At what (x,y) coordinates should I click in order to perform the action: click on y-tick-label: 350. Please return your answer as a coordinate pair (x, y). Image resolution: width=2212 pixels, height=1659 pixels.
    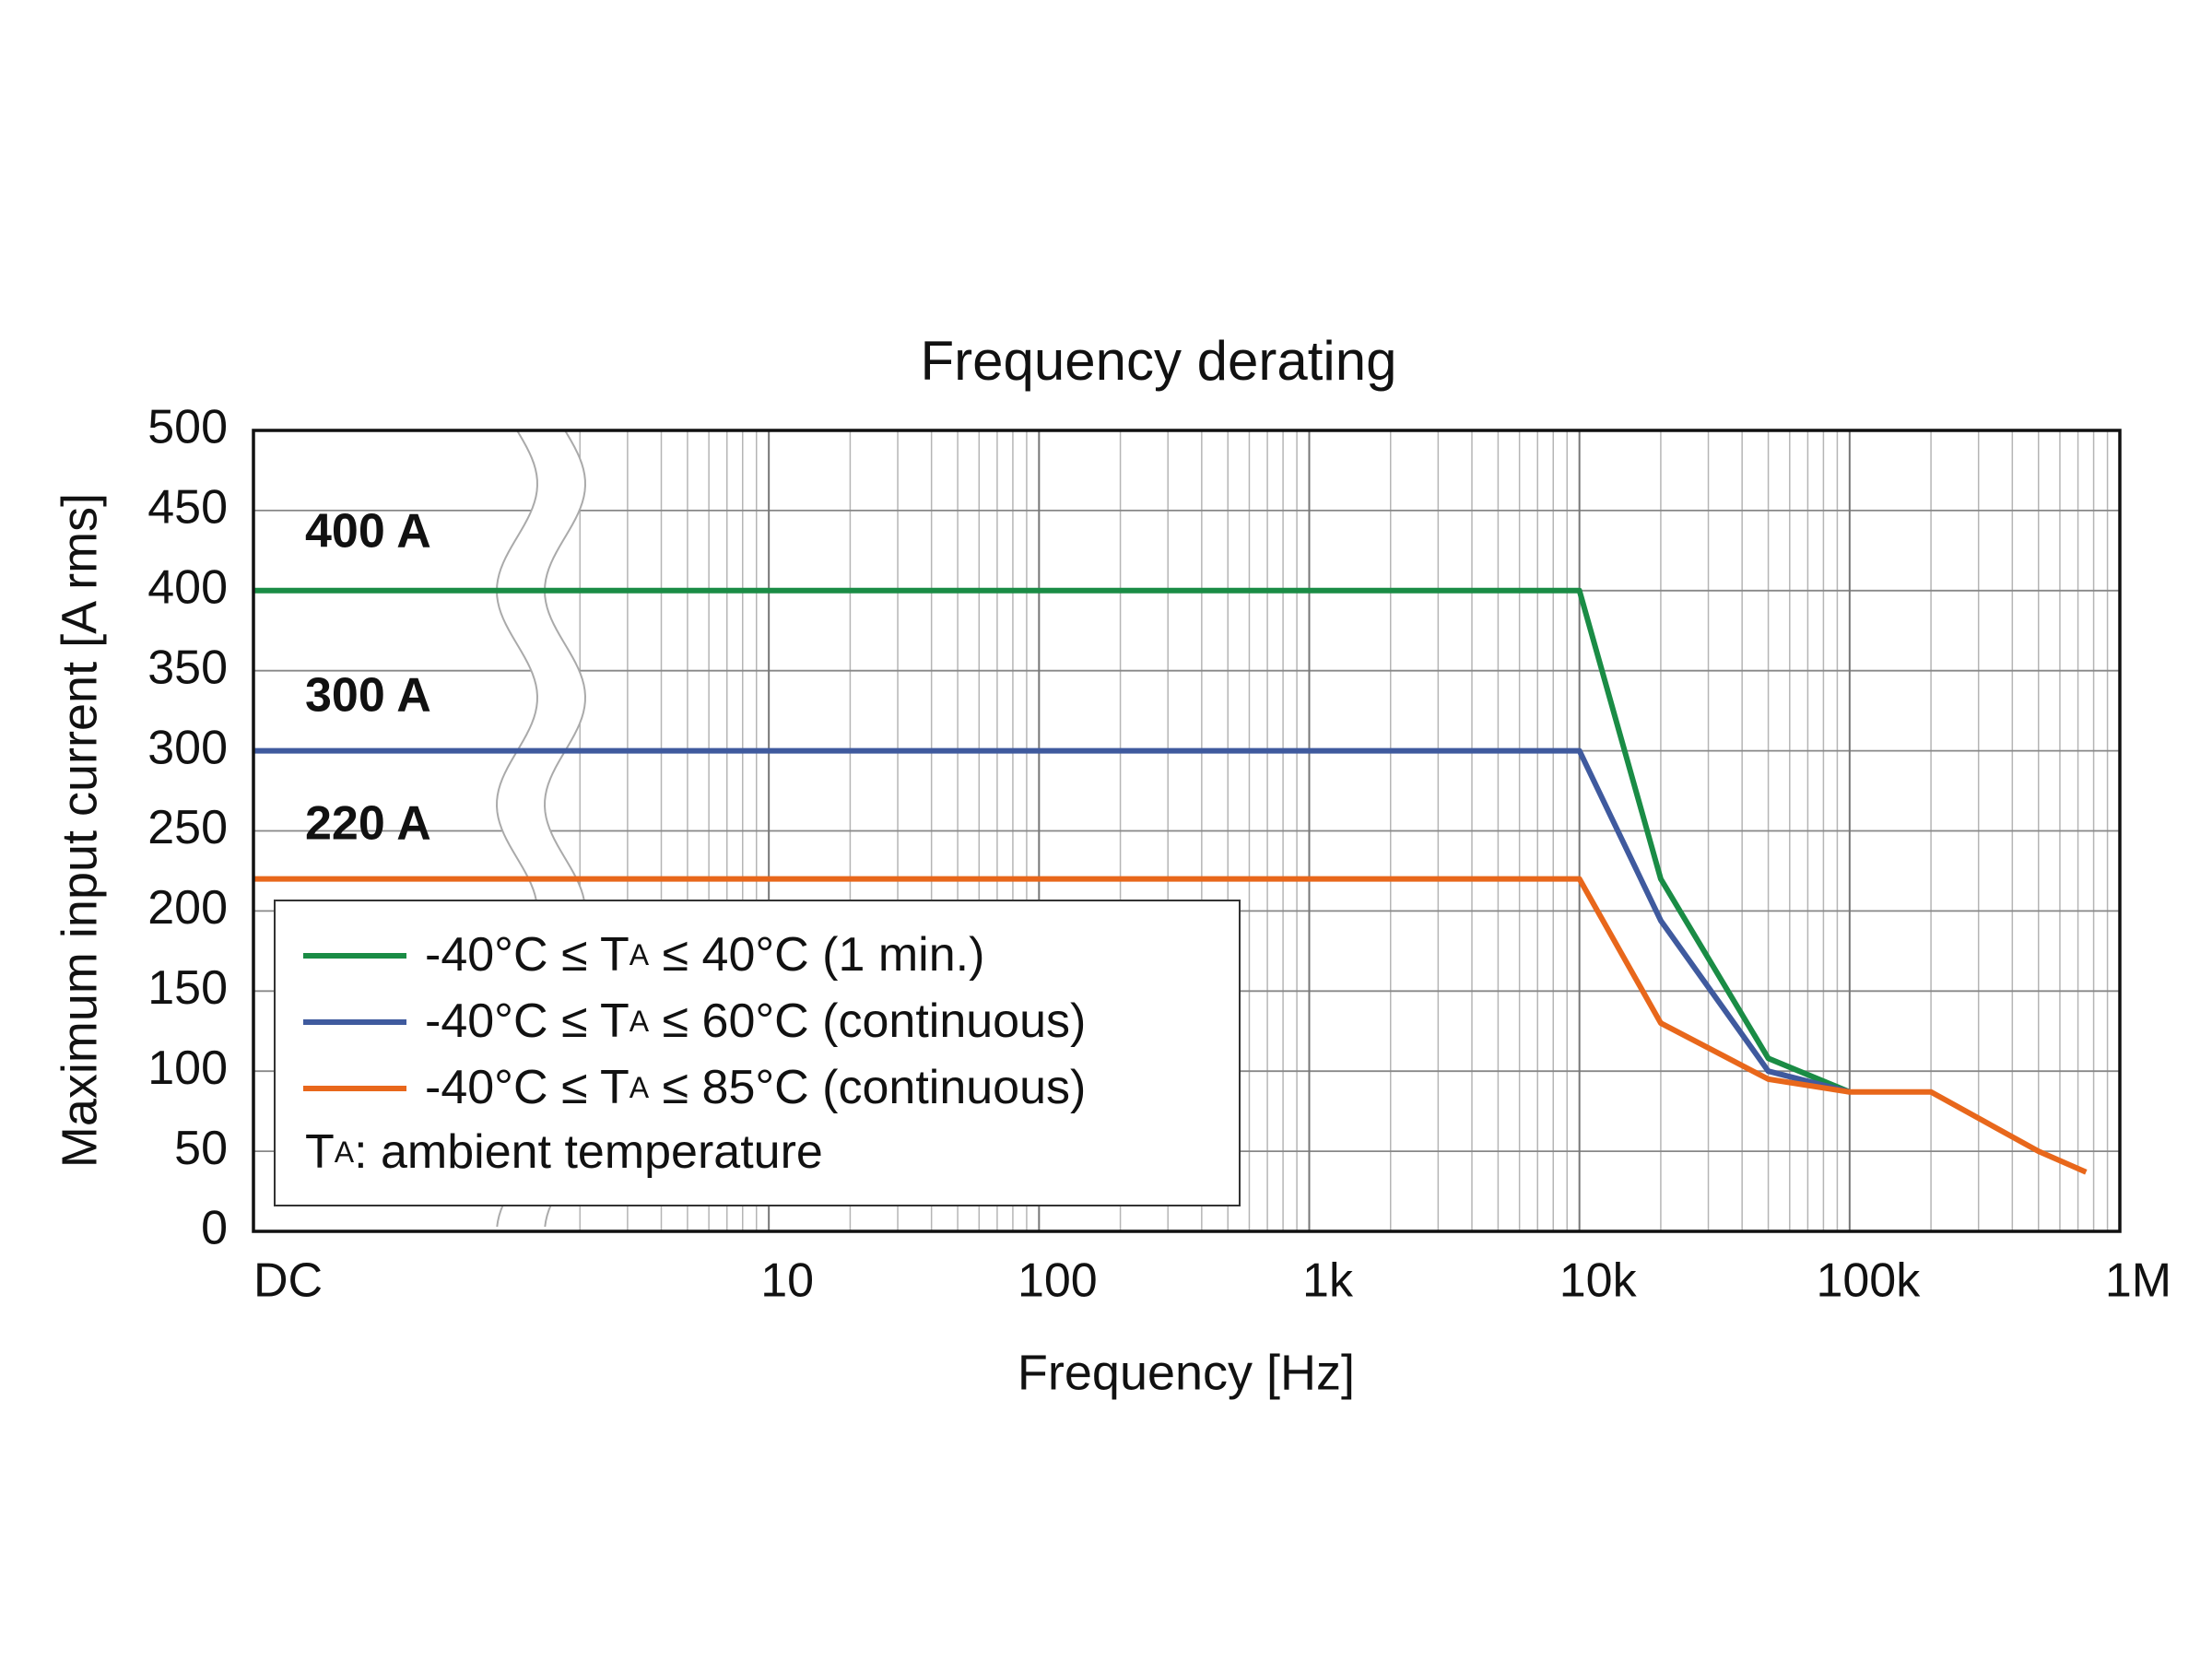
    Looking at the image, I should click on (187, 667).